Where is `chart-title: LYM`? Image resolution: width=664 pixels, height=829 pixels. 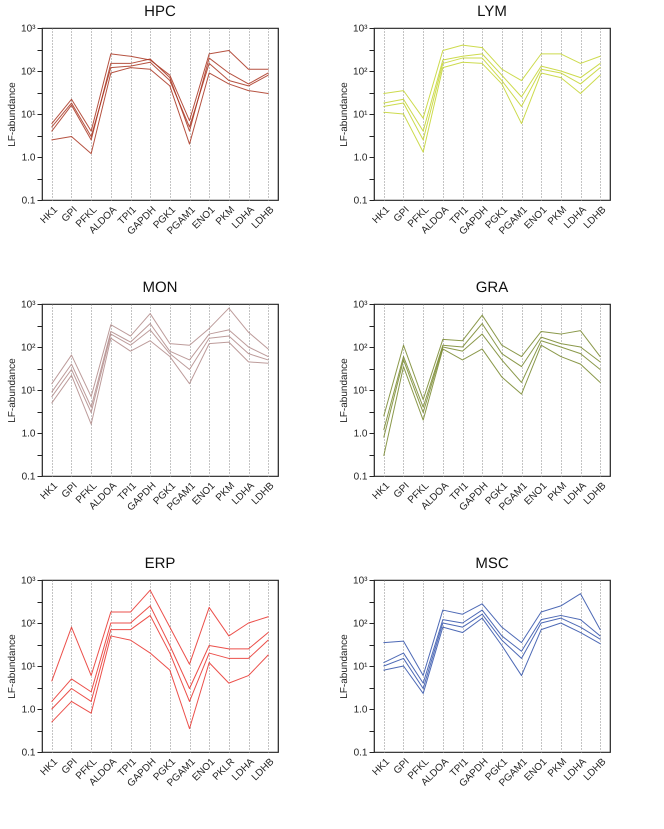
chart-title: LYM is located at coordinates (492, 11).